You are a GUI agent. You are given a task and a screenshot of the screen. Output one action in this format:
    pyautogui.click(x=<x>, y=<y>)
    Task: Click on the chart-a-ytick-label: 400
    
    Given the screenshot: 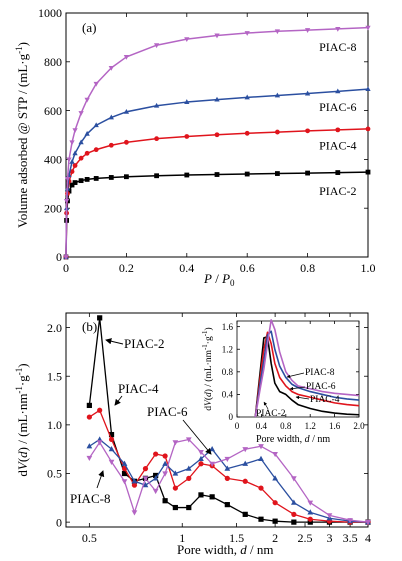 What is the action you would take?
    pyautogui.click(x=53, y=160)
    